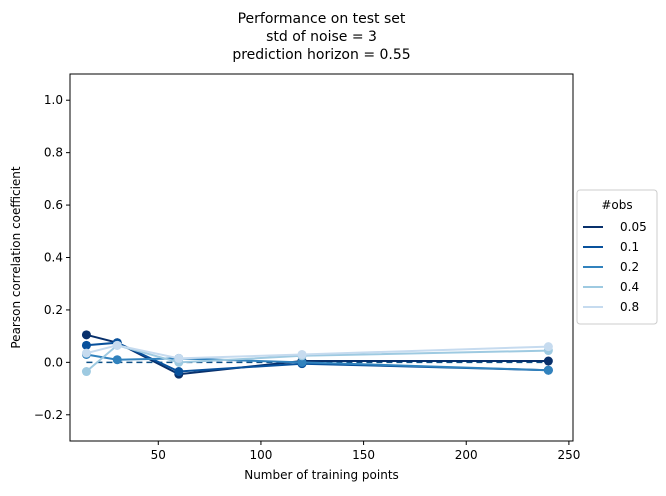 This screenshot has width=666, height=496. I want to click on legend-label: 0.4, so click(629, 287).